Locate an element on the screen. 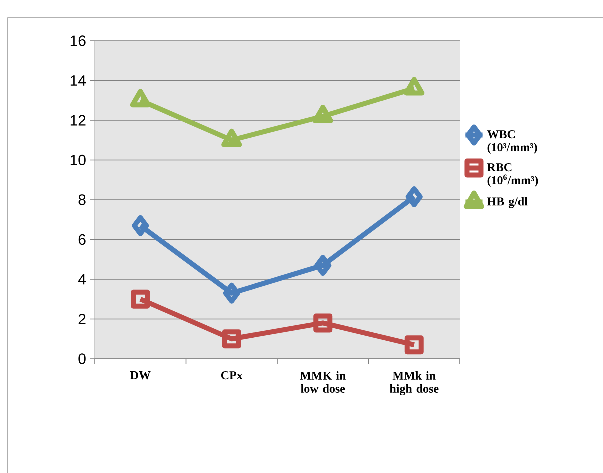 The height and width of the screenshot is (473, 603). y-tick-label: 6 is located at coordinates (82, 240).